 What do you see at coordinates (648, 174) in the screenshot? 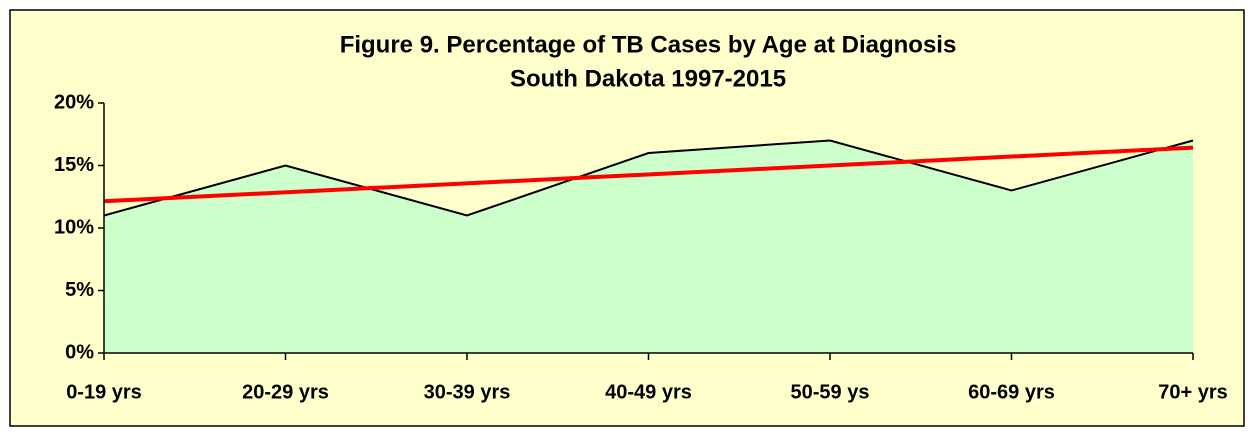
I see `trend-line` at bounding box center [648, 174].